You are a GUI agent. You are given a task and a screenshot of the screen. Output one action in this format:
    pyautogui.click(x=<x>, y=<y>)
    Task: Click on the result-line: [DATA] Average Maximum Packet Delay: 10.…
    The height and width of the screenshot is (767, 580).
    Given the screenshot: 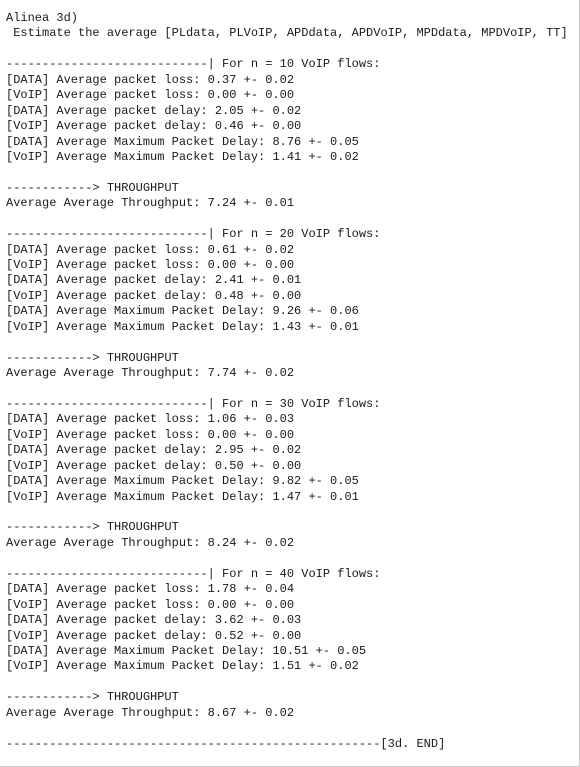 What is the action you would take?
    pyautogui.click(x=186, y=650)
    